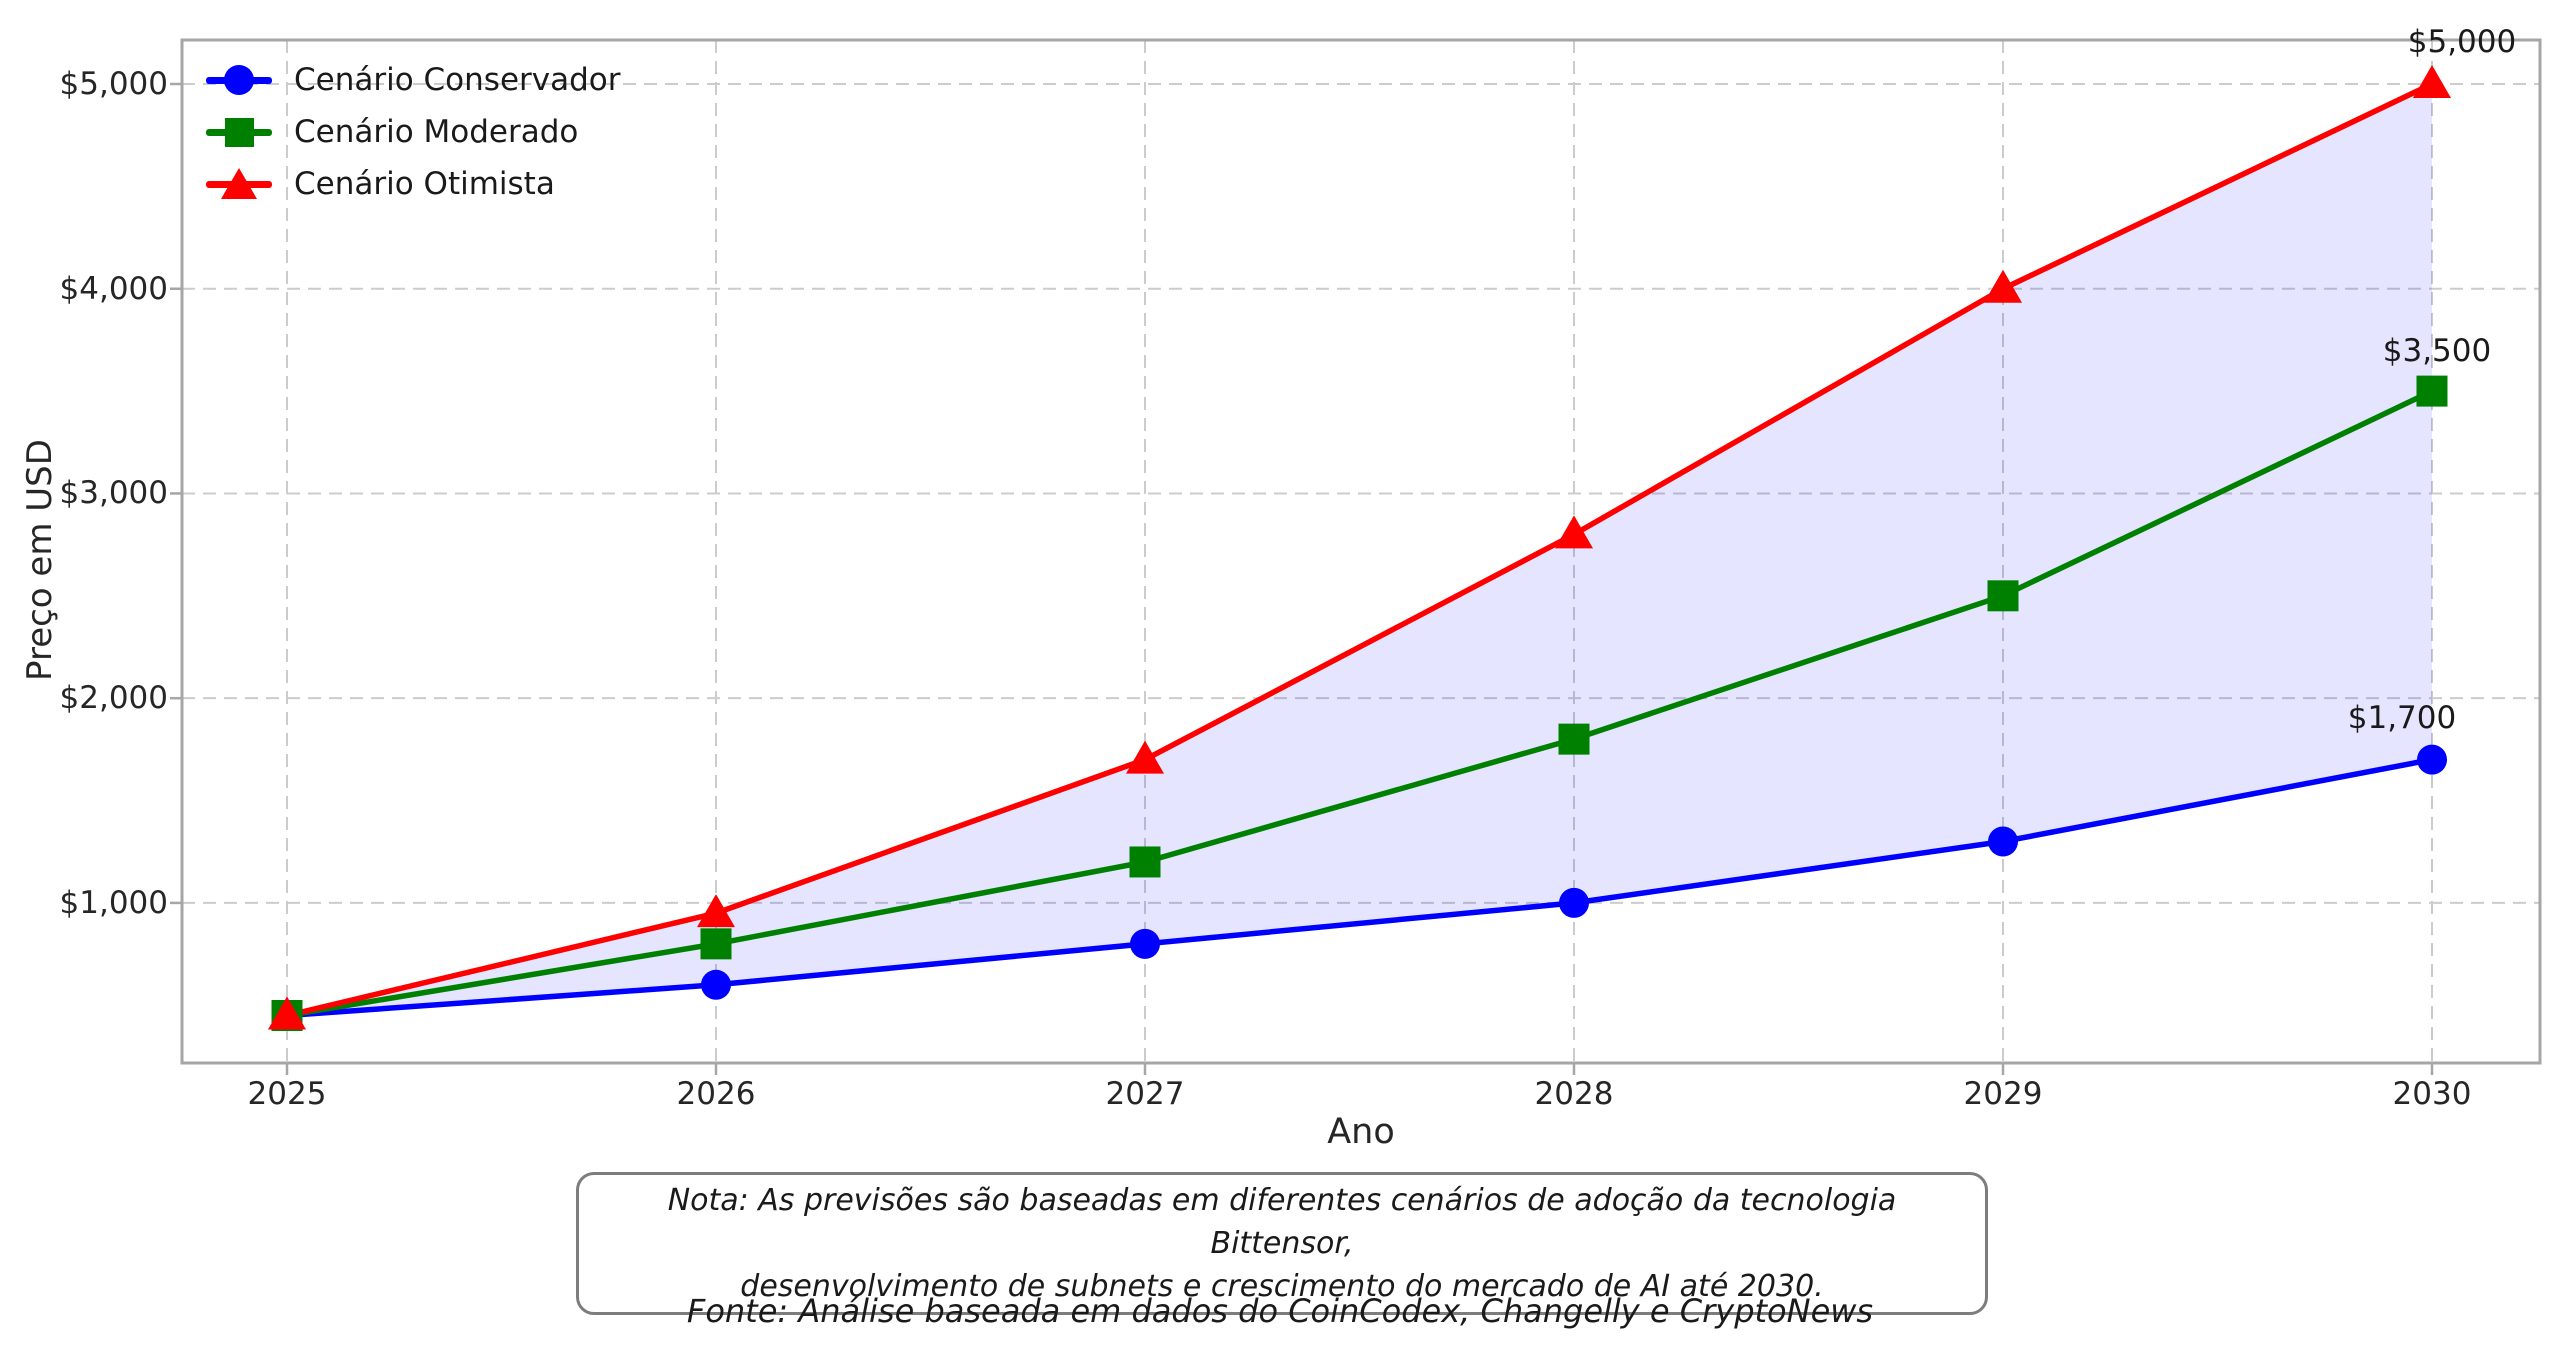 This screenshot has height=1348, width=2560. Describe the element at coordinates (113, 698) in the screenshot. I see `y-tick-label: $2,000` at that location.